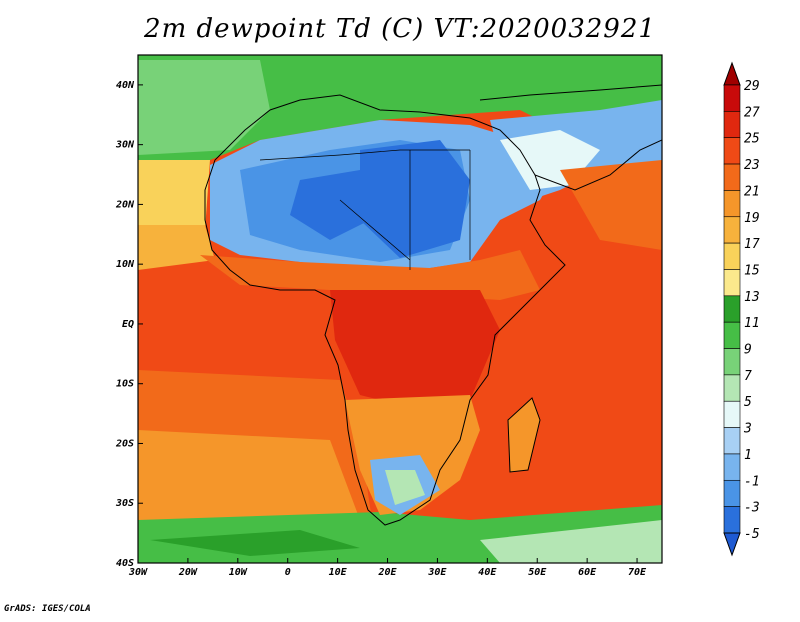 The image size is (800, 622). Describe the element at coordinates (637, 572) in the screenshot. I see `x-tick-label: 70E` at that location.